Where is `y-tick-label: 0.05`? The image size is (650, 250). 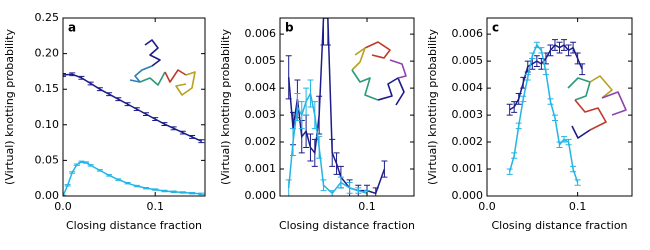
y-tick-label: 0.05 is located at coordinates (47, 159).